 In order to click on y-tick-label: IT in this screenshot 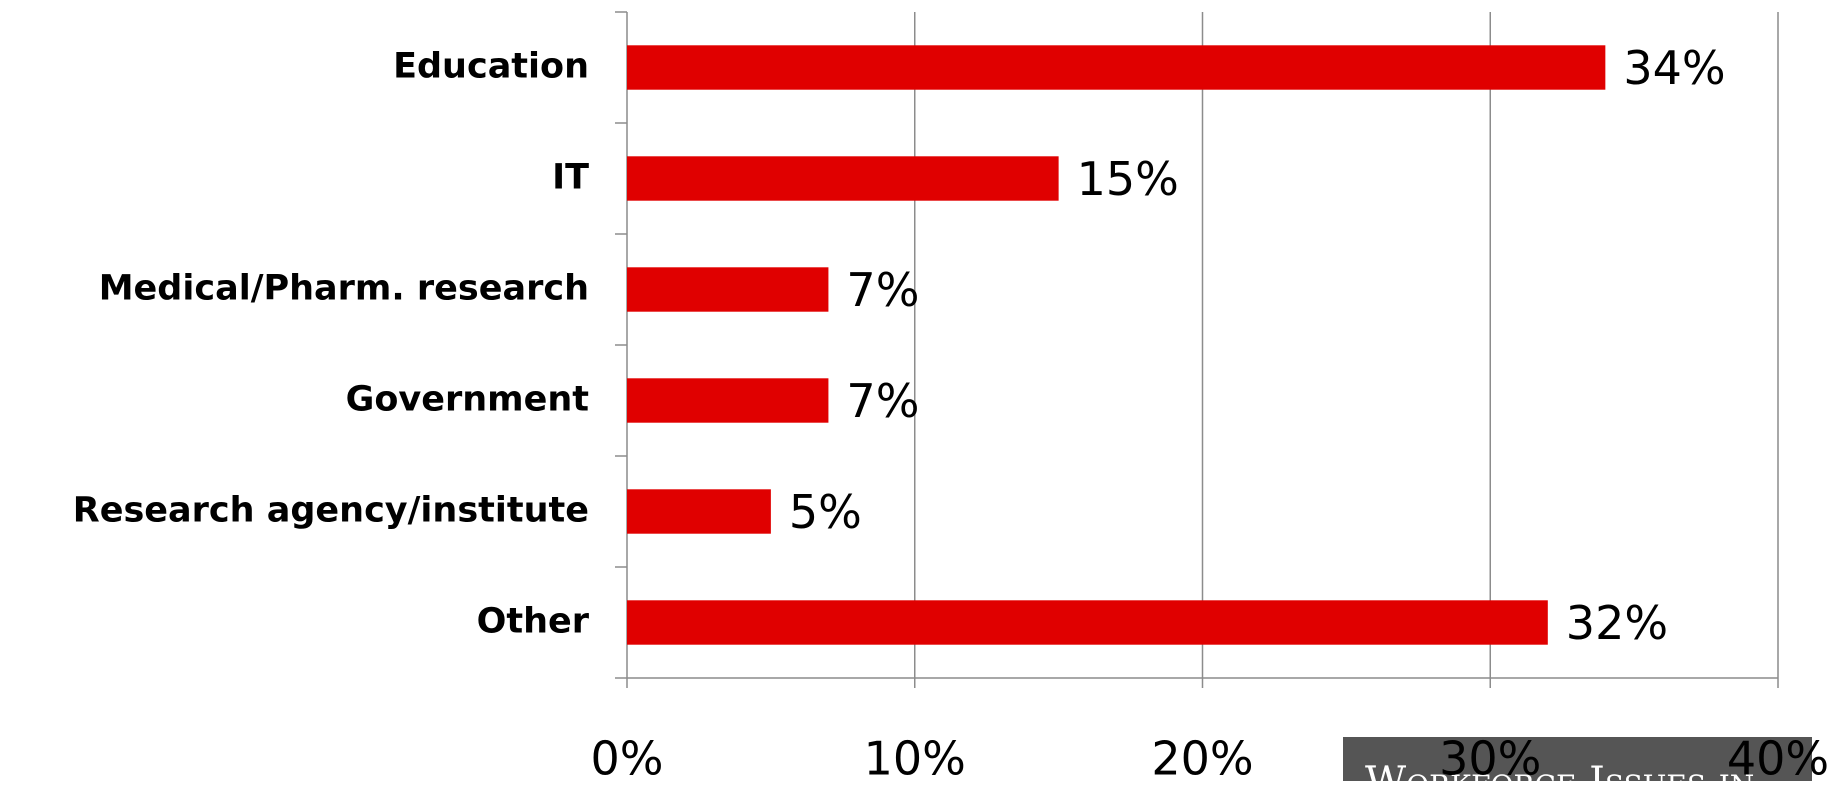, I will do `click(570, 178)`.